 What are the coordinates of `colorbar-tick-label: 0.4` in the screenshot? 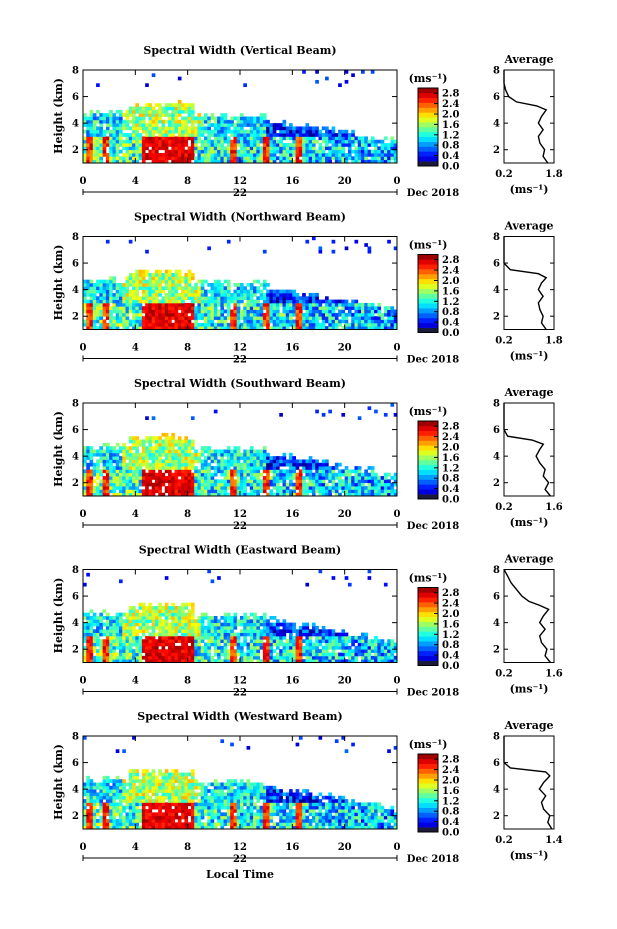 It's located at (450, 156).